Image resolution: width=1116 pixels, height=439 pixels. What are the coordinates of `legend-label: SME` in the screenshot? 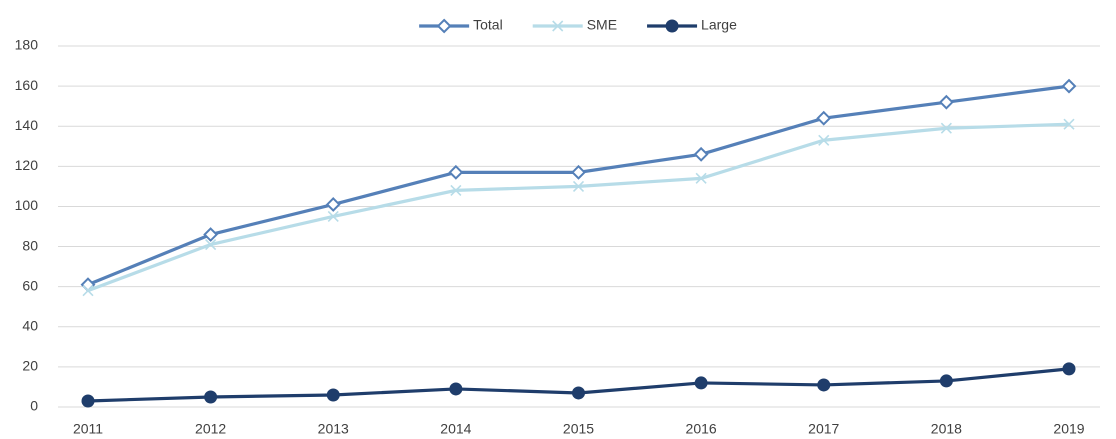 It's located at (602, 25).